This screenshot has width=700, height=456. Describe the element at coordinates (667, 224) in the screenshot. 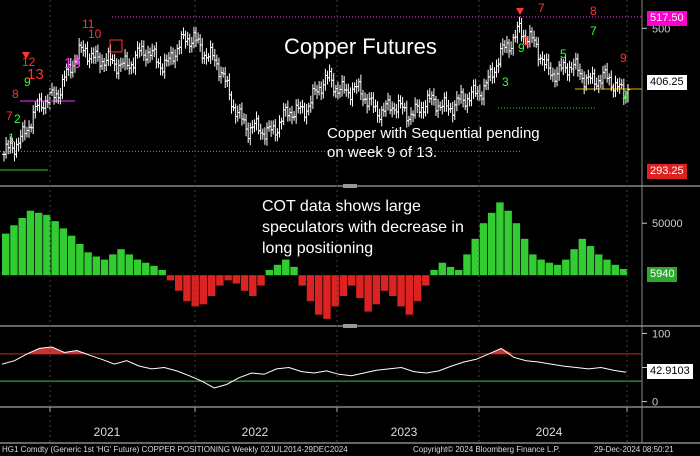

I see `y-tick-label: 50000` at that location.